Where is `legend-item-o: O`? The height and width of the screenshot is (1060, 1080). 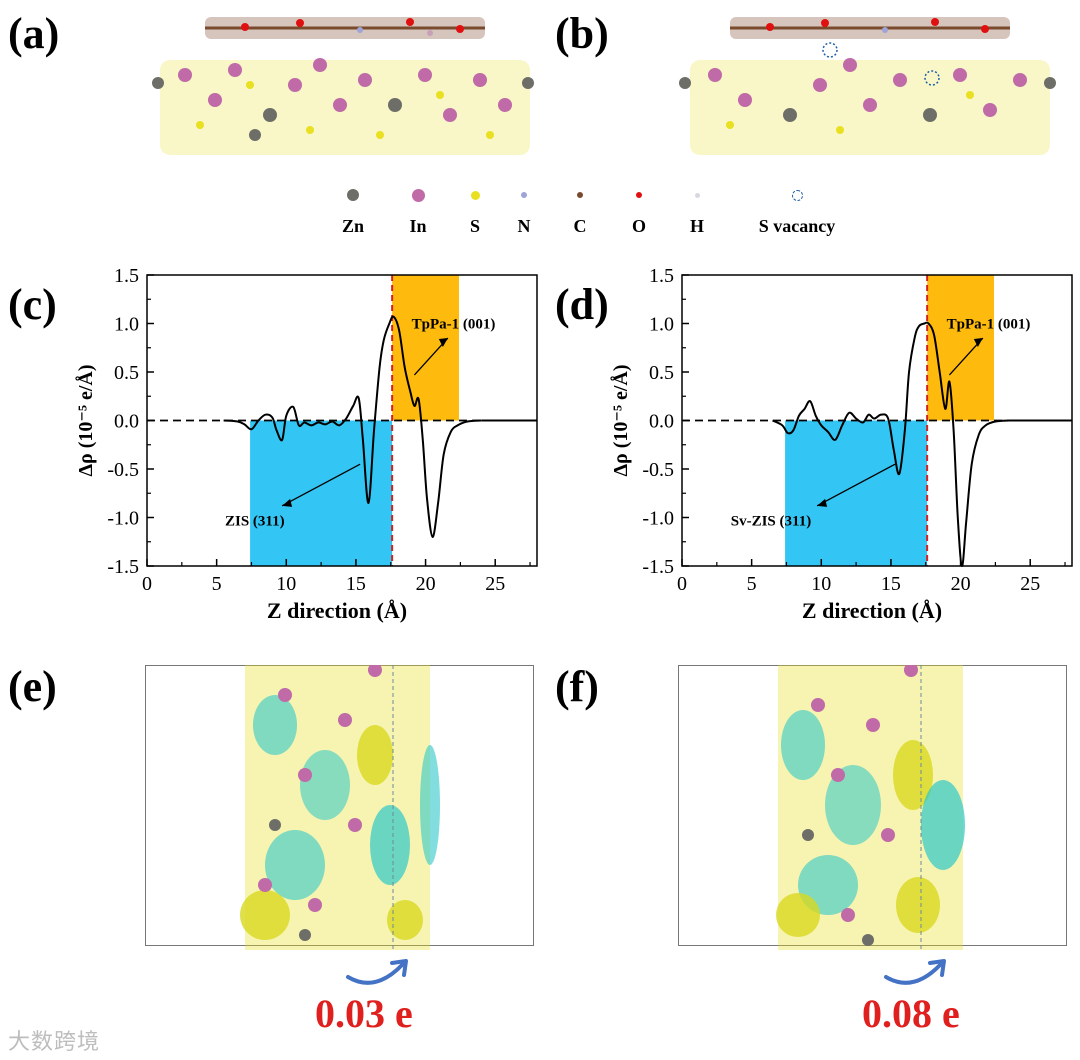
legend-item-o: O is located at coordinates (639, 212).